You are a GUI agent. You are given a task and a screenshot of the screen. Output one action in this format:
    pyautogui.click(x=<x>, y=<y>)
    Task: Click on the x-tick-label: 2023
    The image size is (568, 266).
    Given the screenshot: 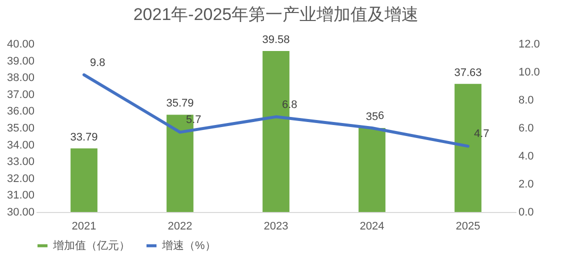 What is the action you would take?
    pyautogui.click(x=276, y=226)
    